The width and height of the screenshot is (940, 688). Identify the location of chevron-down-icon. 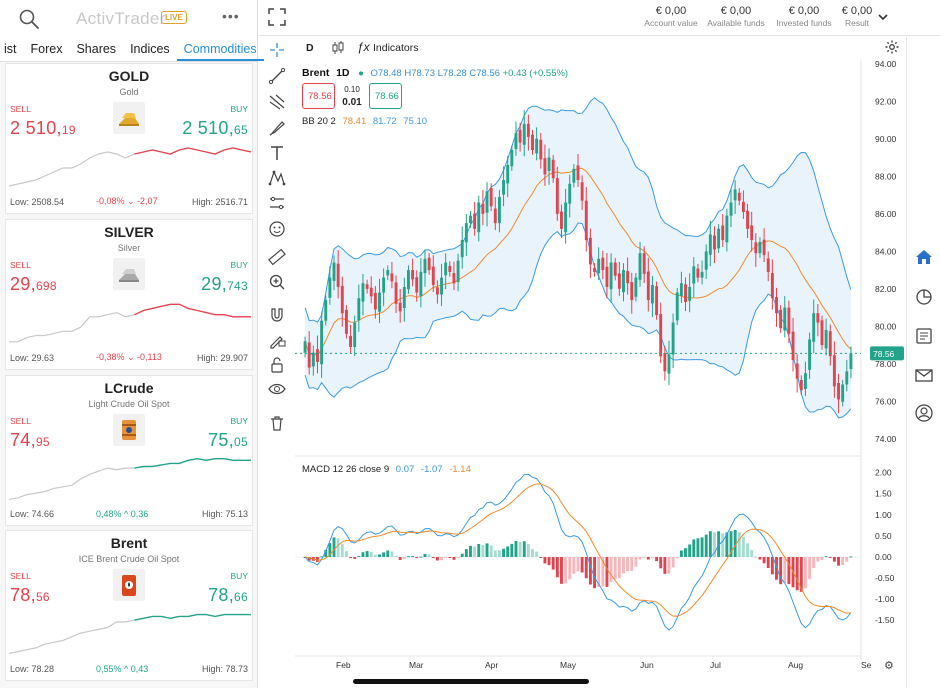
(883, 17).